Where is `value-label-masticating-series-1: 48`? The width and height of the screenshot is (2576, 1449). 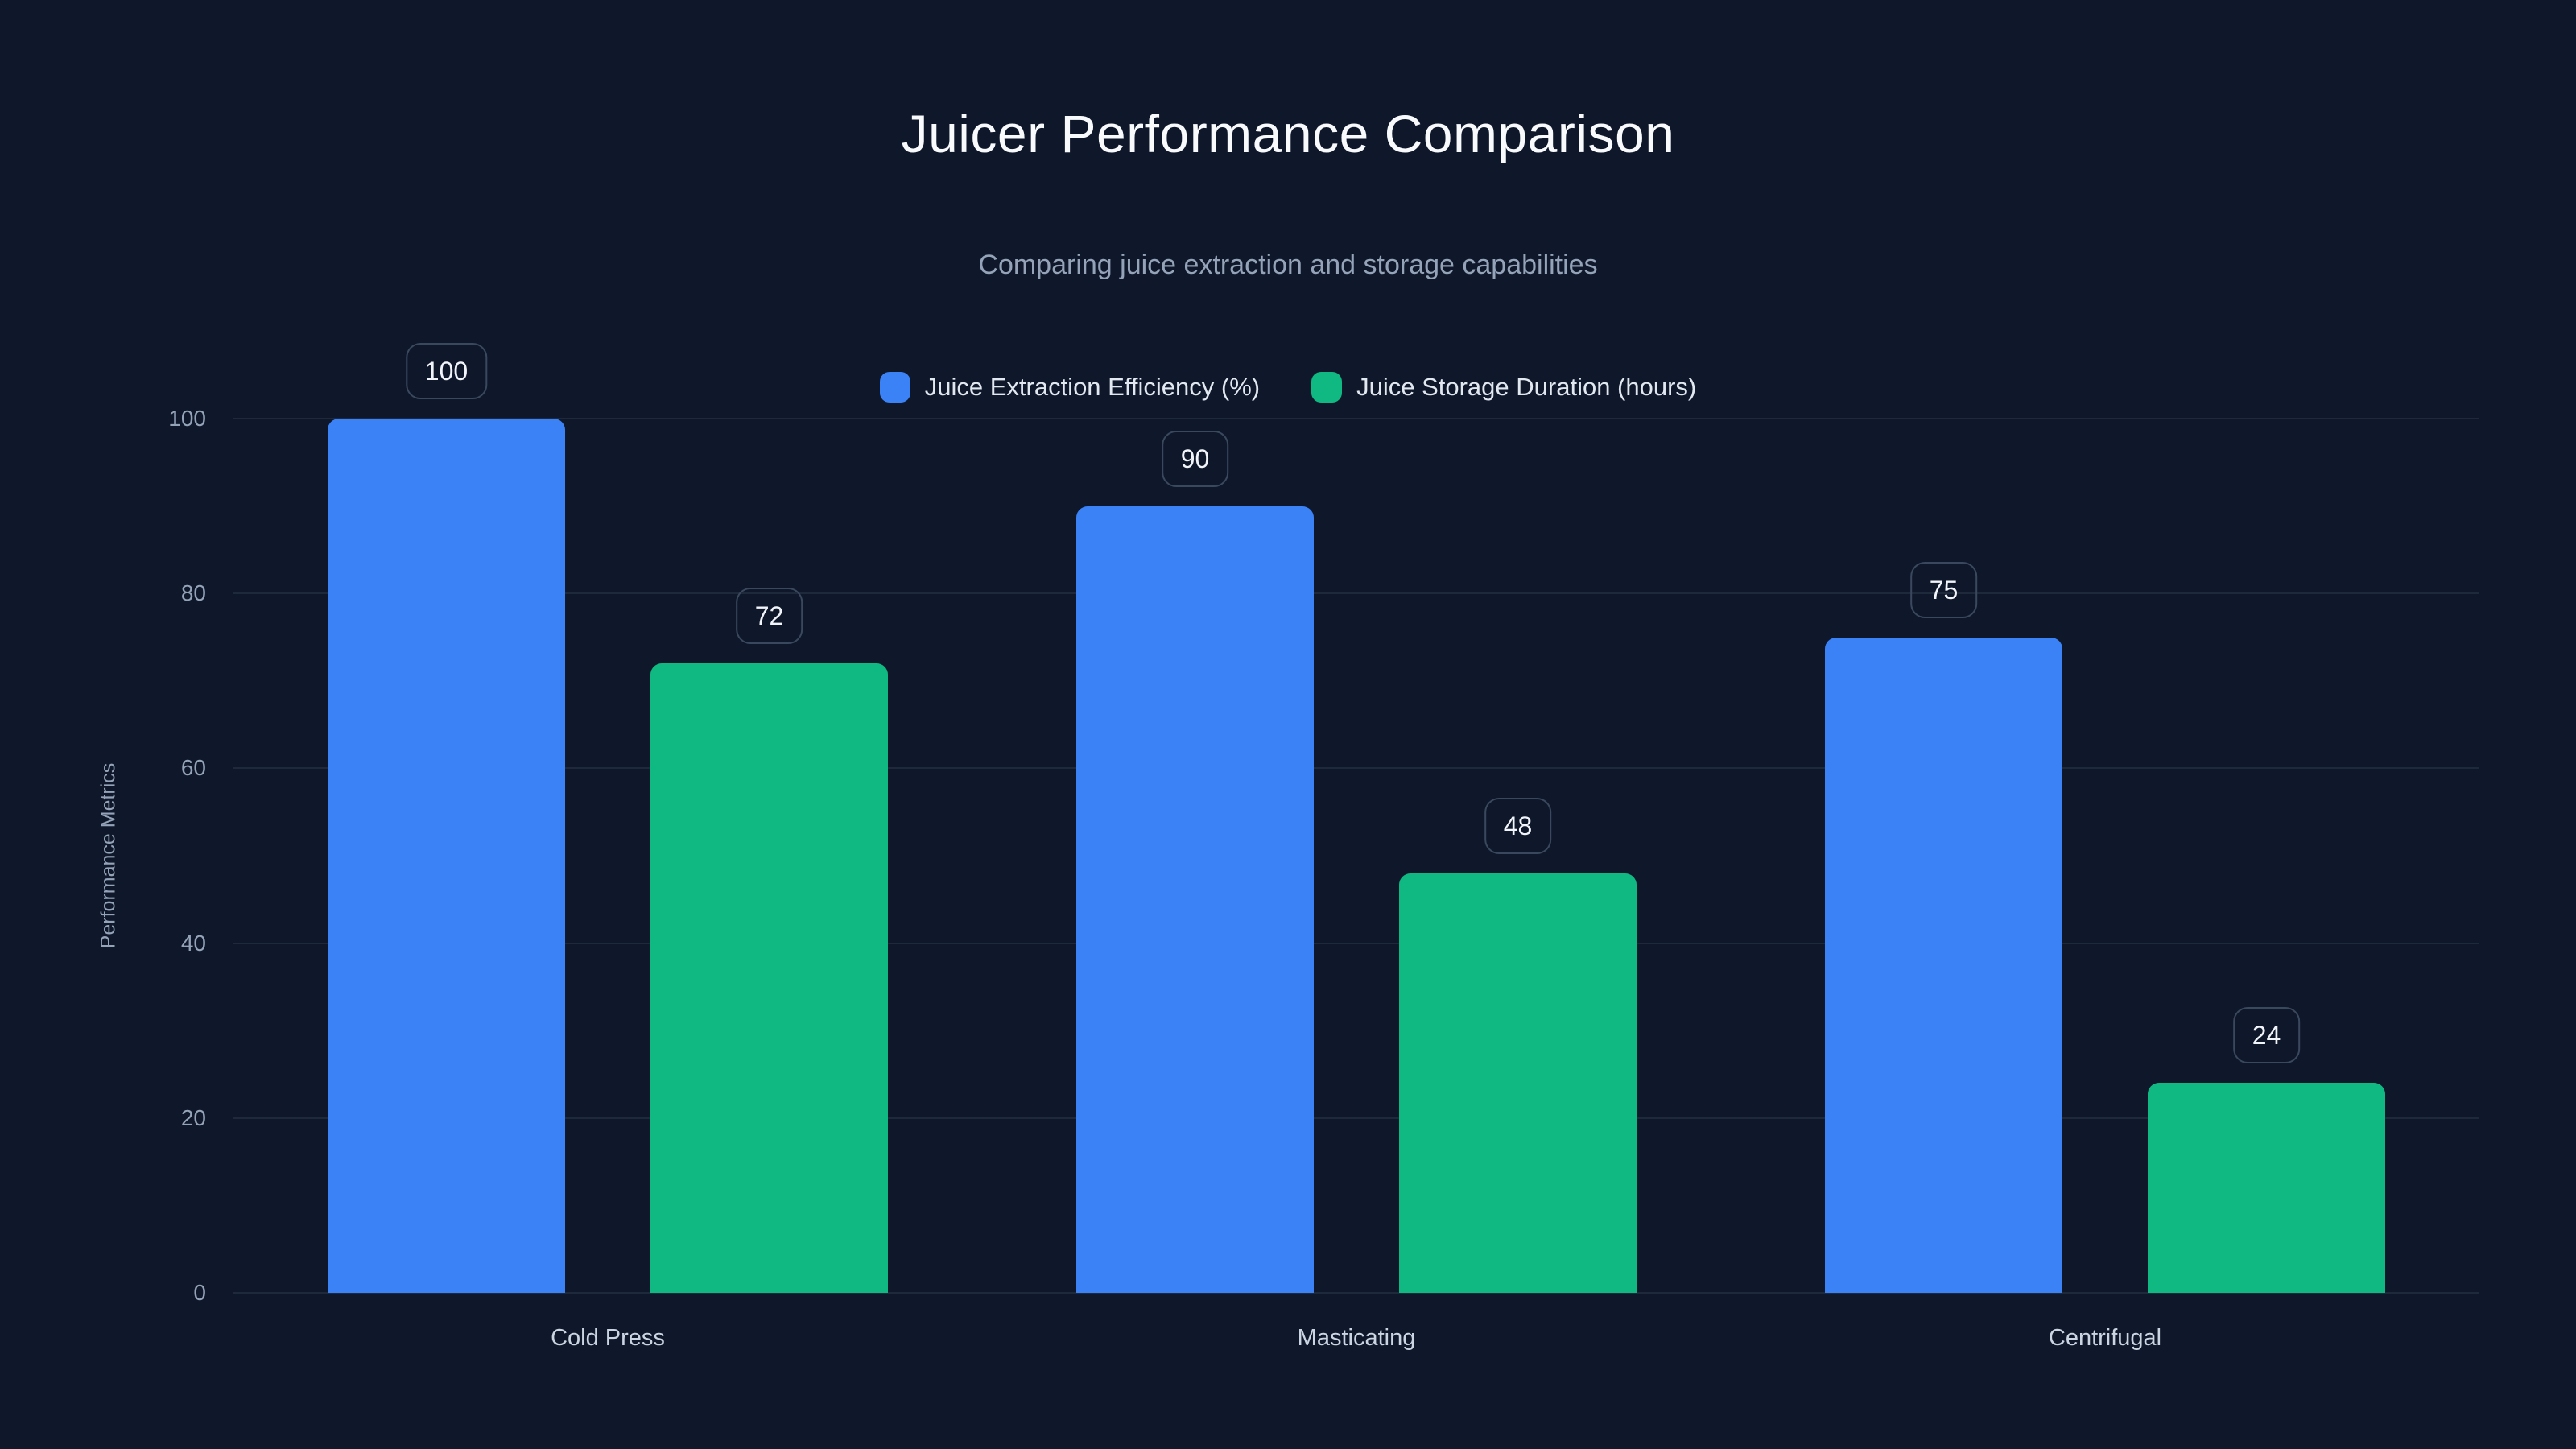
value-label-masticating-series-1: 48 is located at coordinates (1518, 825).